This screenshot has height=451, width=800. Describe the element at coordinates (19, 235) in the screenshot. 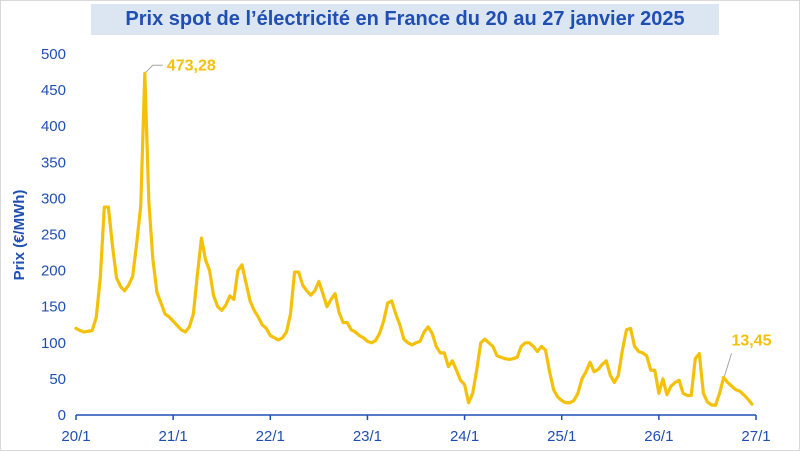

I see `y-axis-label: Prix (€/MWh)` at that location.